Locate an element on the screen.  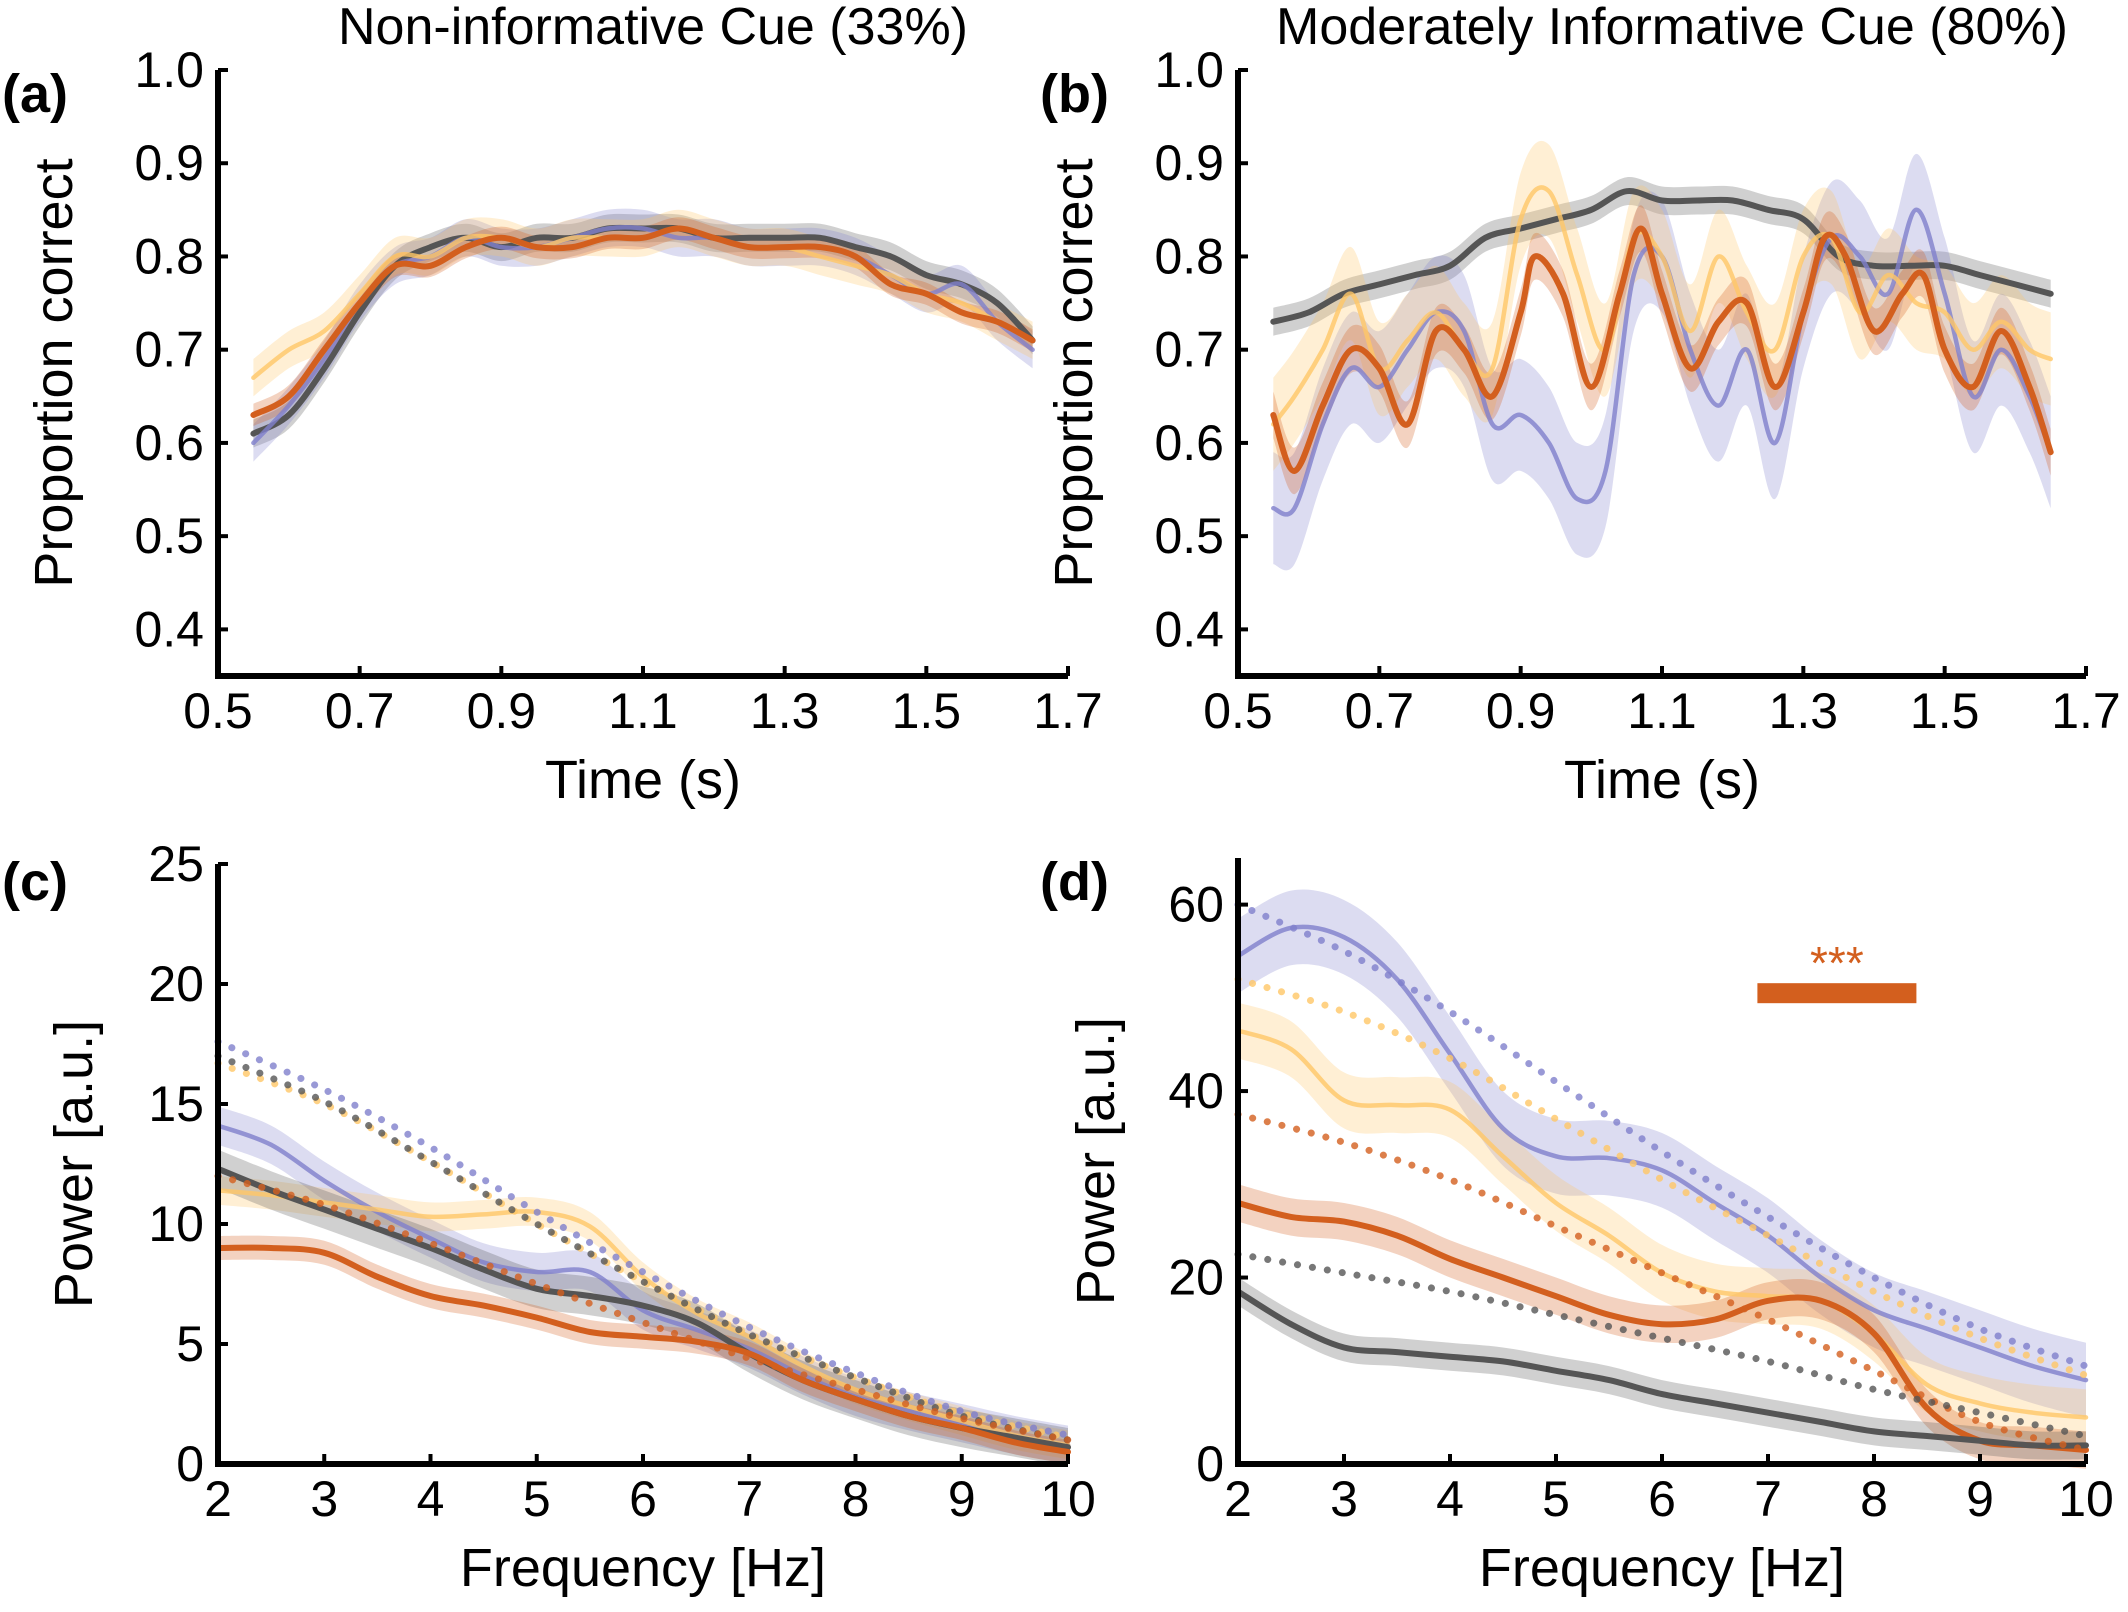
y-tick-label: 25 is located at coordinates (176, 864).